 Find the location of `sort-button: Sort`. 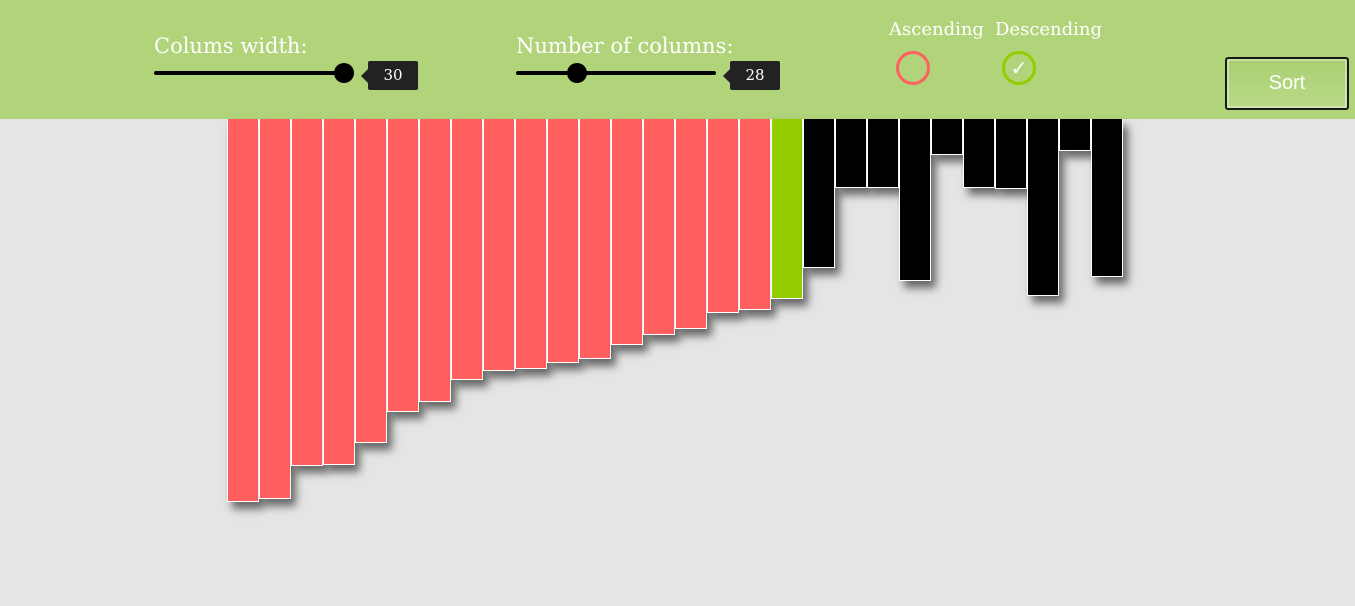

sort-button: Sort is located at coordinates (1287, 83).